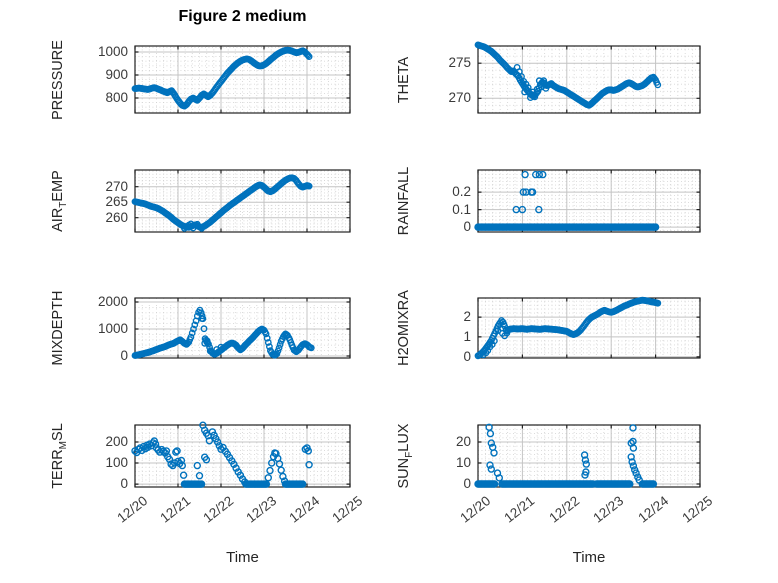  I want to click on data-markers-mixdepth, so click(223, 332).